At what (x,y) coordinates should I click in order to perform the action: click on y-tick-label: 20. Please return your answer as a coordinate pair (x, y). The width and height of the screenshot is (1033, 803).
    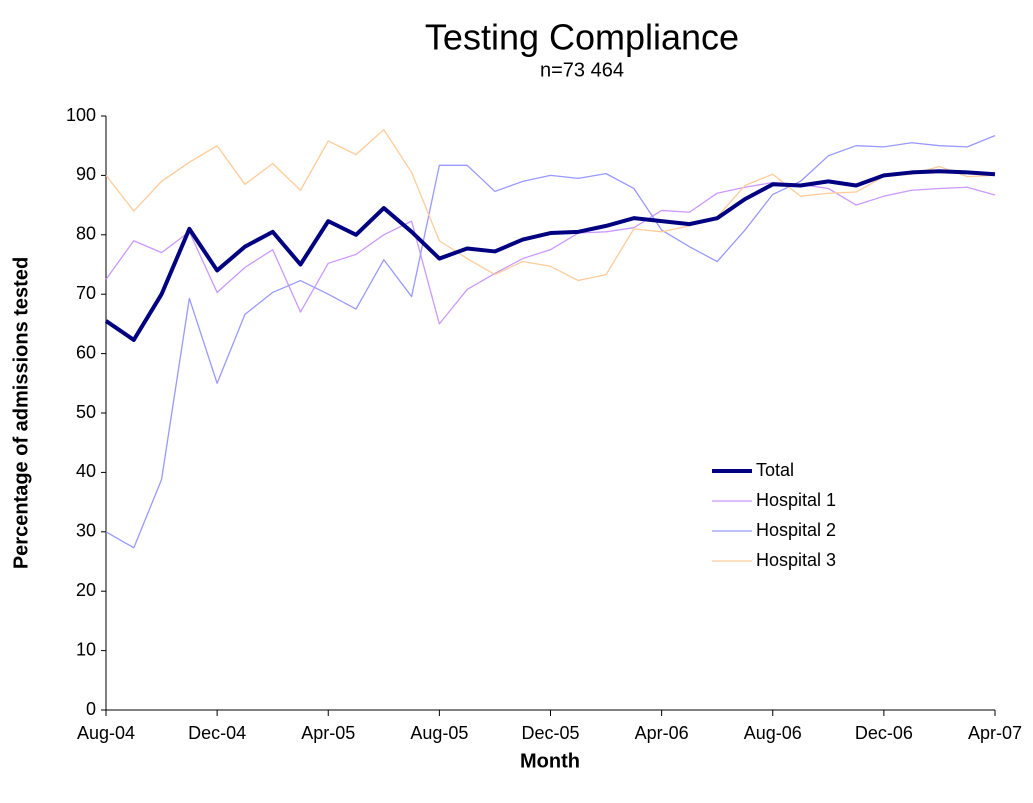
    Looking at the image, I should click on (86, 590).